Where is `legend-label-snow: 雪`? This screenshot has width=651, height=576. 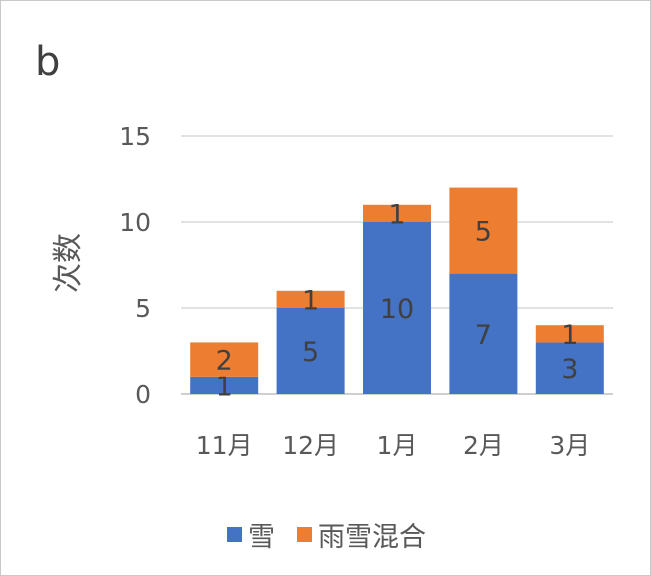 legend-label-snow: 雪 is located at coordinates (261, 537).